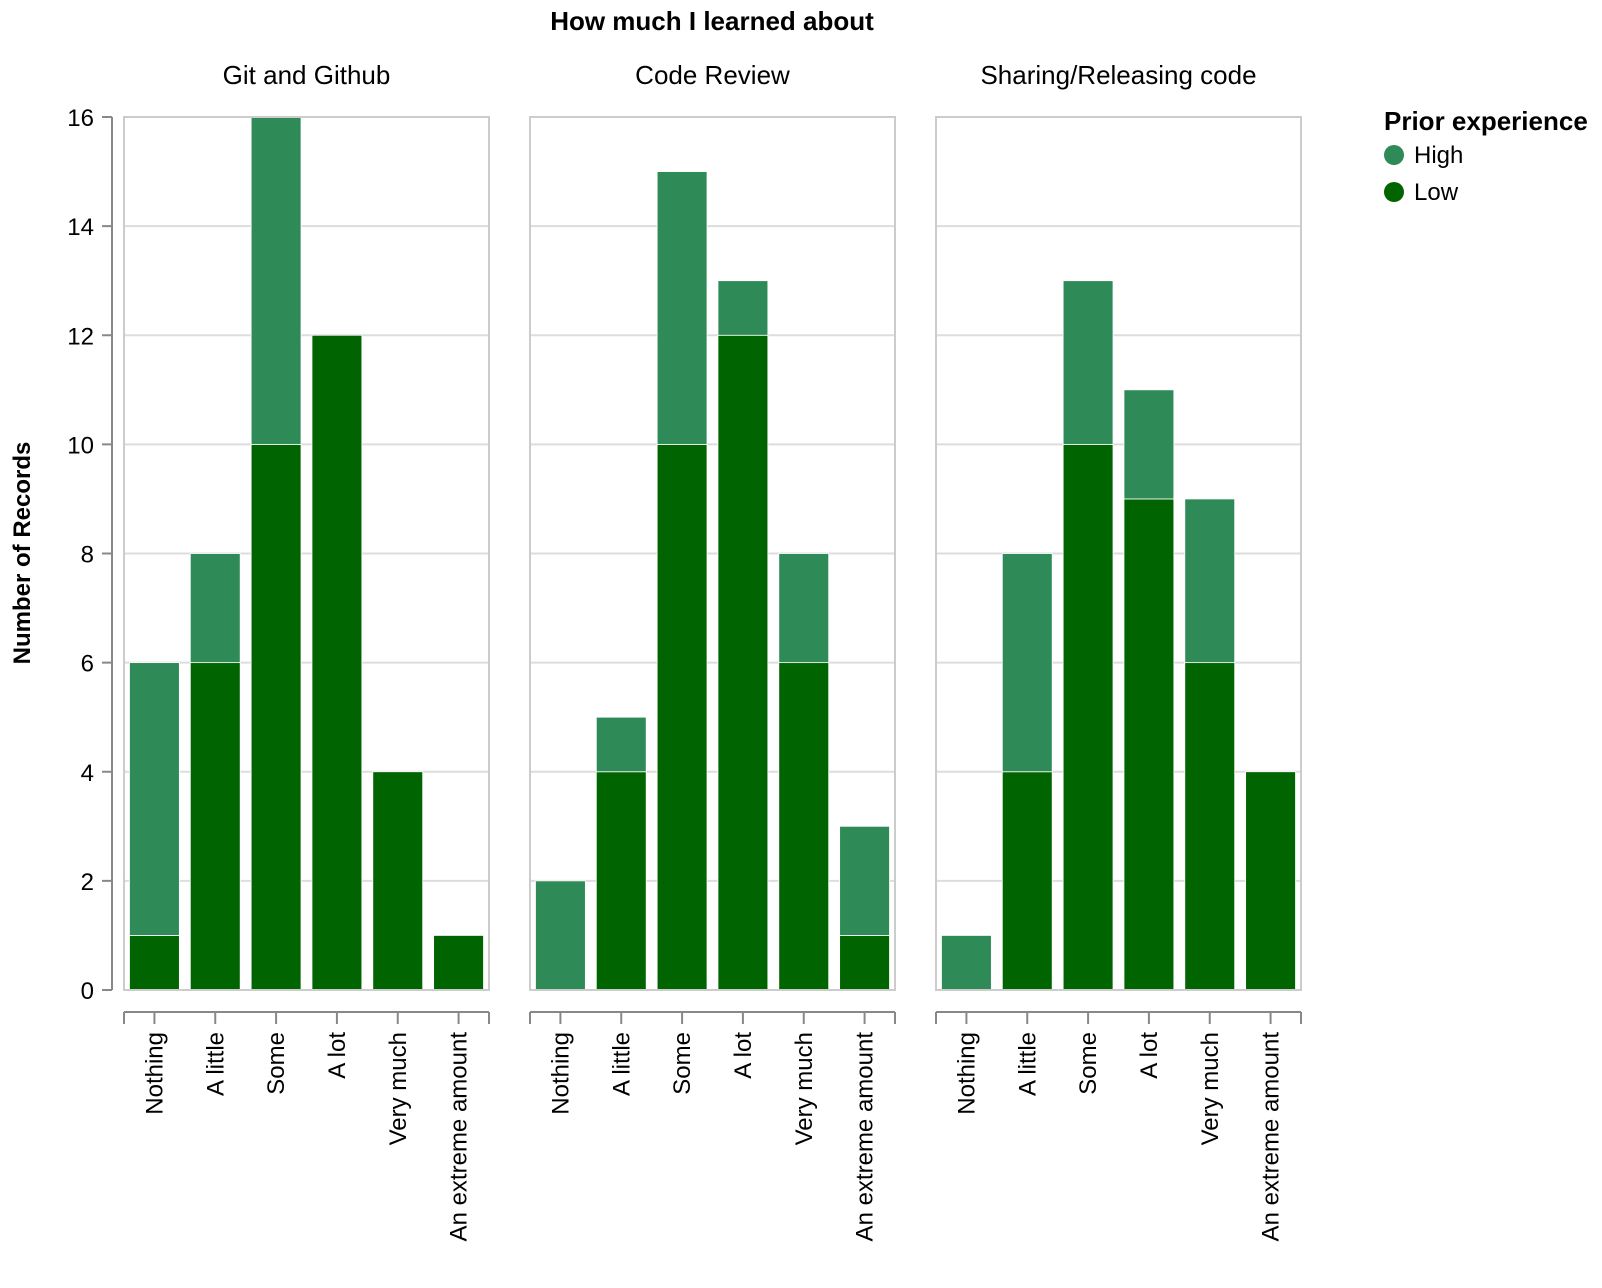 The width and height of the screenshot is (1602, 1288). Describe the element at coordinates (80, 336) in the screenshot. I see `y-tick-label: 12` at that location.